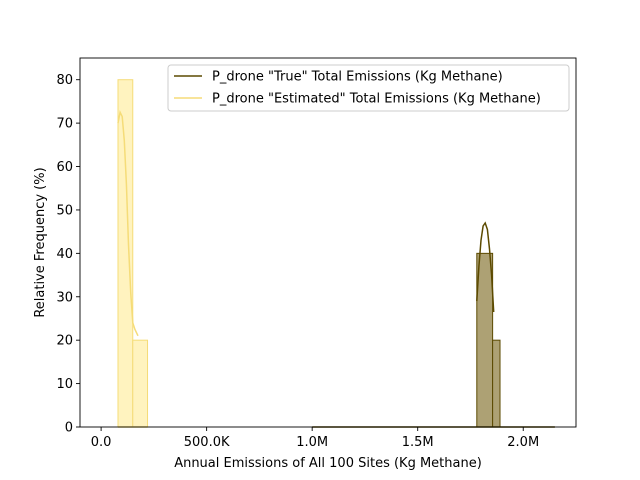  Describe the element at coordinates (40, 242) in the screenshot. I see `y-axis-label: Relative Frequency (%)` at that location.